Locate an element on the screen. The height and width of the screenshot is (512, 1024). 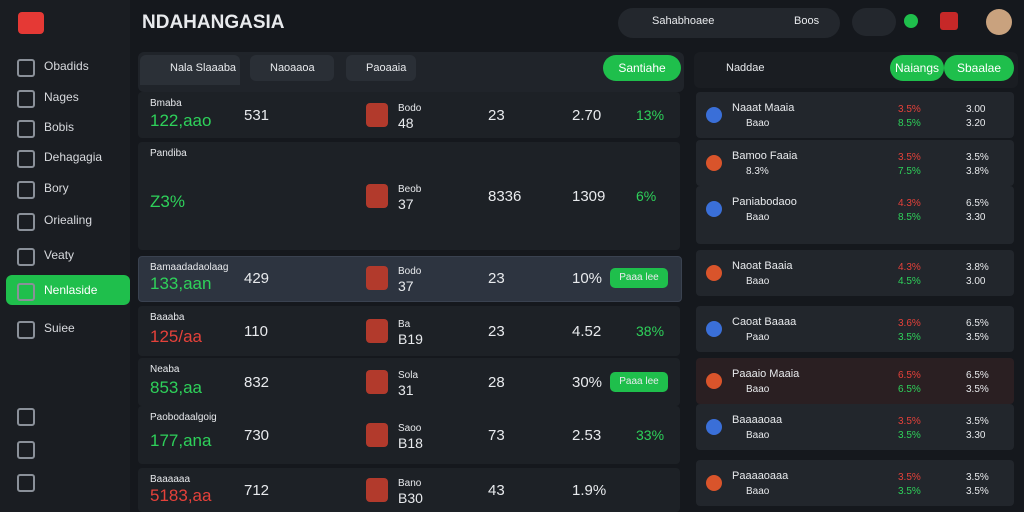
score: 8336 is located at coordinates (505, 196).